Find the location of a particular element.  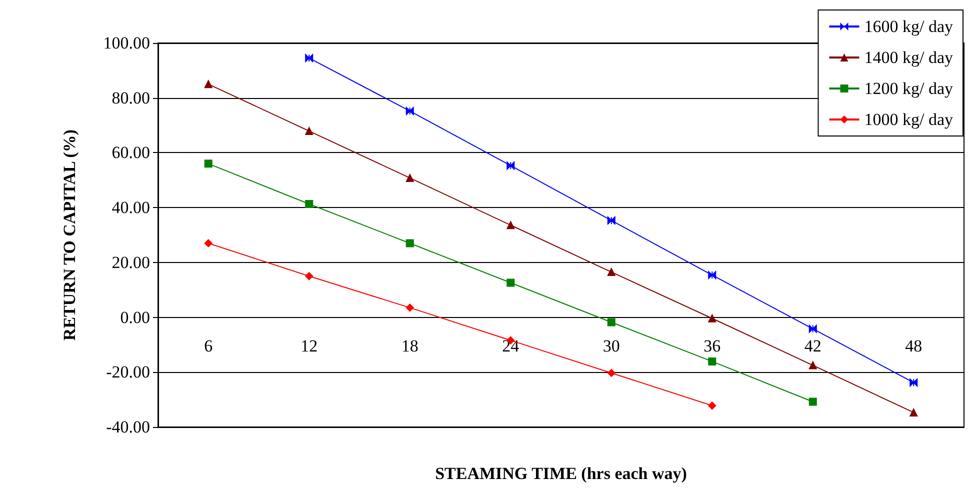

y-tick-label: 80.00 is located at coordinates (131, 98).